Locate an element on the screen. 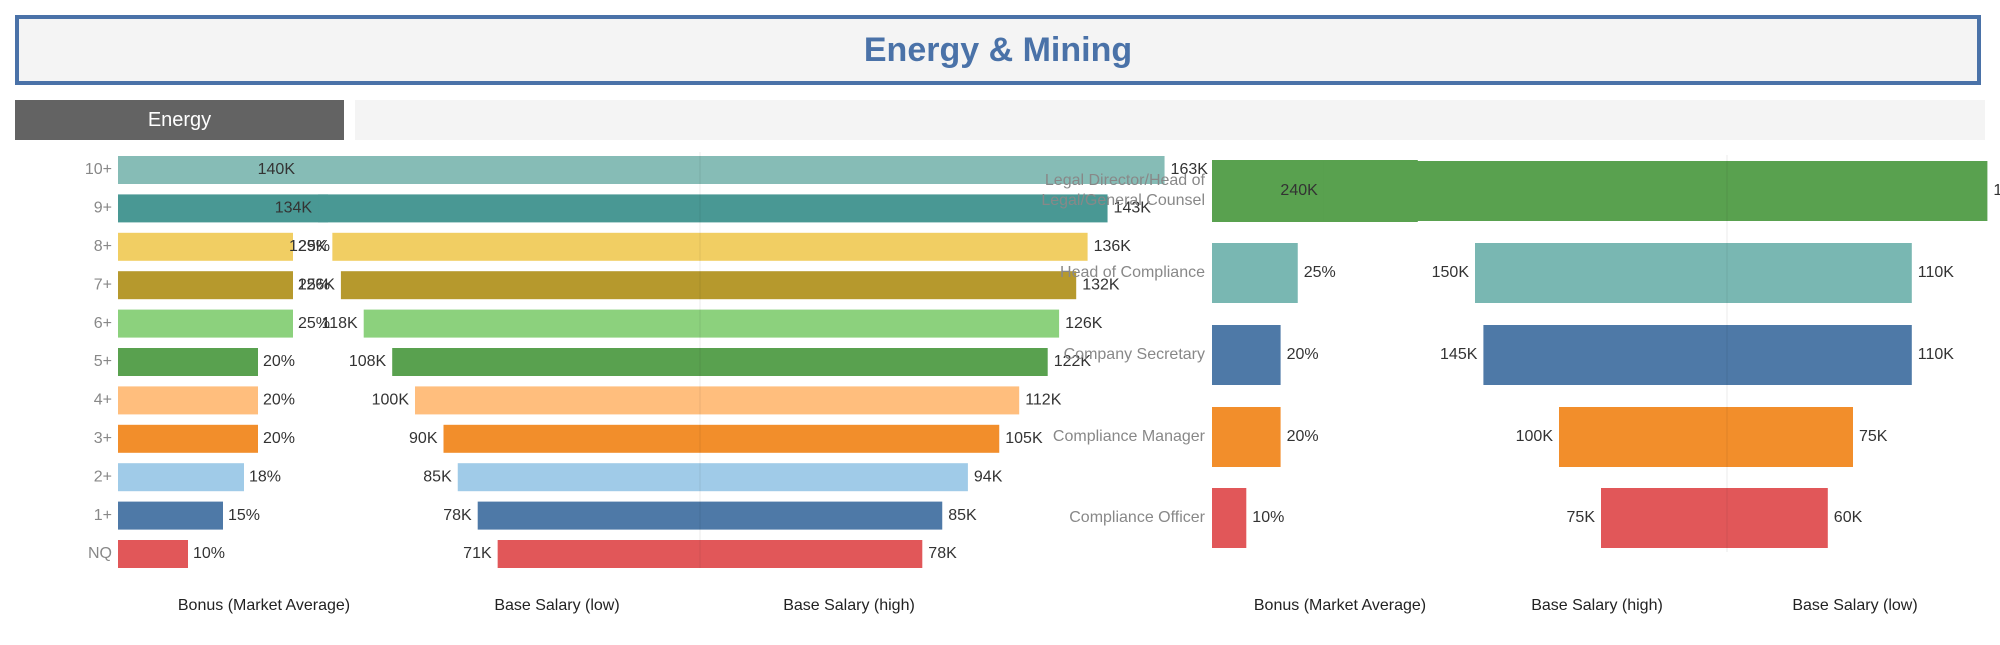 This screenshot has height=645, width=2000. category-label: 9+ is located at coordinates (103, 208).